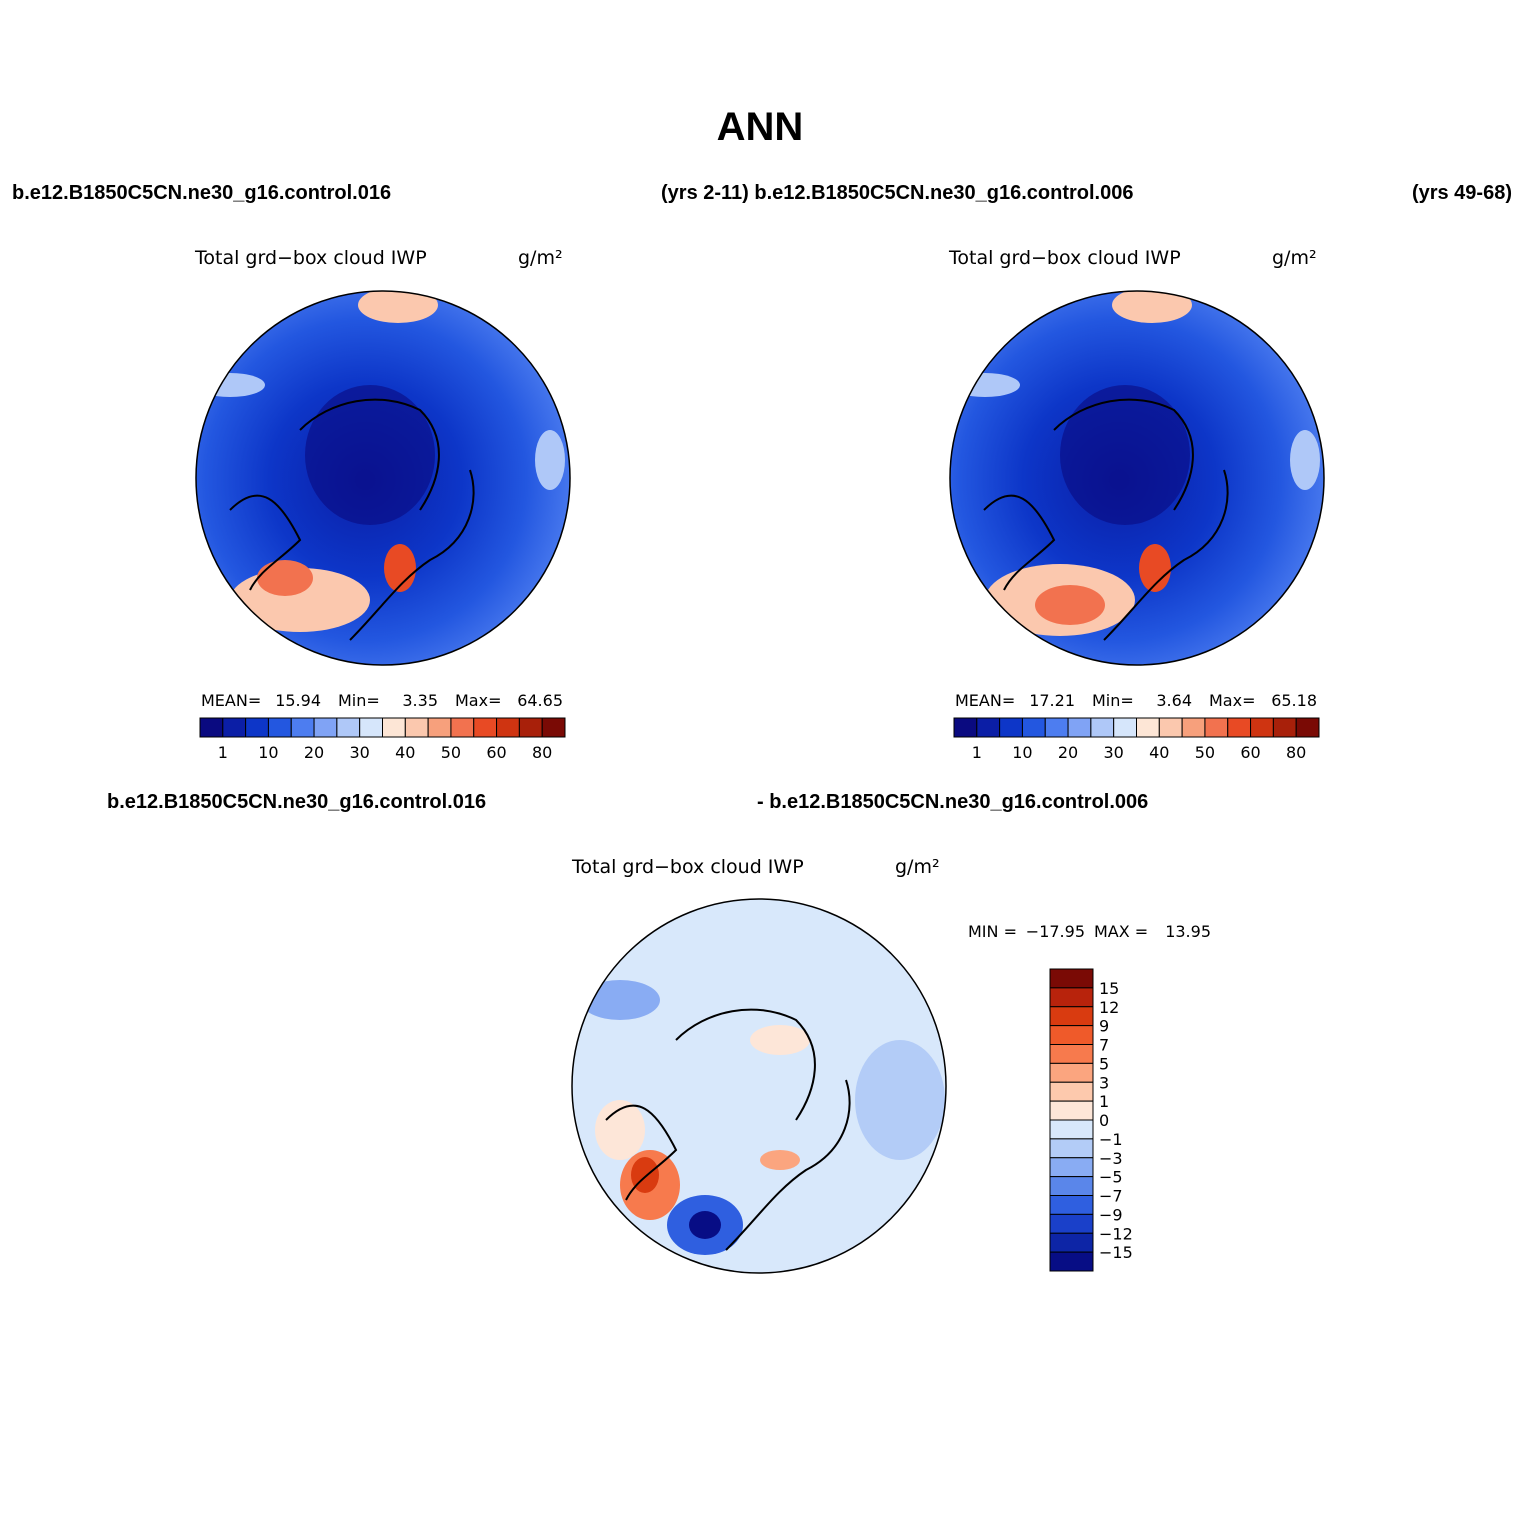 The height and width of the screenshot is (1519, 1519). What do you see at coordinates (1104, 1120) in the screenshot?
I see `colorbar-label: 0` at bounding box center [1104, 1120].